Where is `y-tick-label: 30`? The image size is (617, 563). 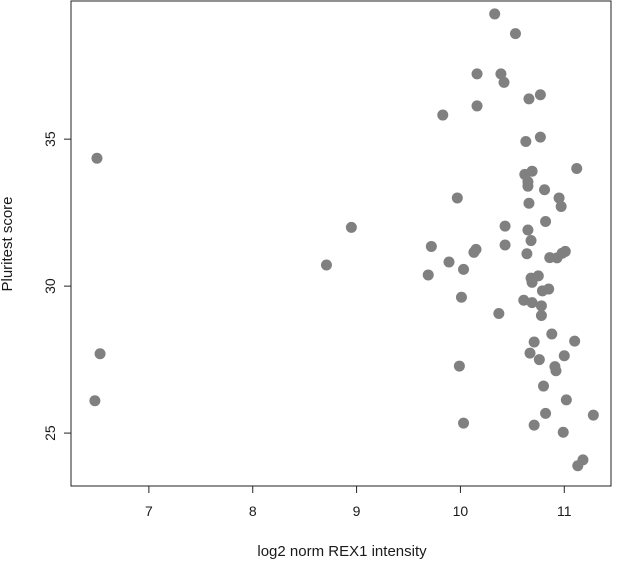 y-tick-label: 30 is located at coordinates (50, 286).